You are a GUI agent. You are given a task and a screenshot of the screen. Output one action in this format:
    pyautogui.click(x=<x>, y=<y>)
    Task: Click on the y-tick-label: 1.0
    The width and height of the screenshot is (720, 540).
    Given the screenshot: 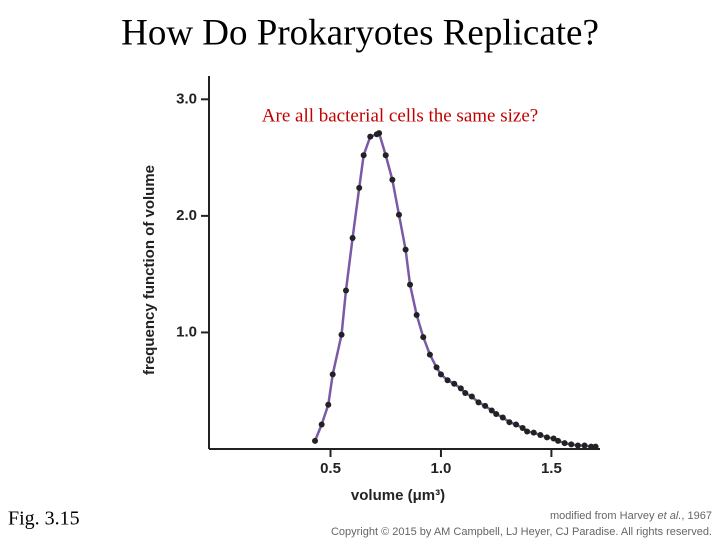 What is the action you would take?
    pyautogui.click(x=186, y=331)
    